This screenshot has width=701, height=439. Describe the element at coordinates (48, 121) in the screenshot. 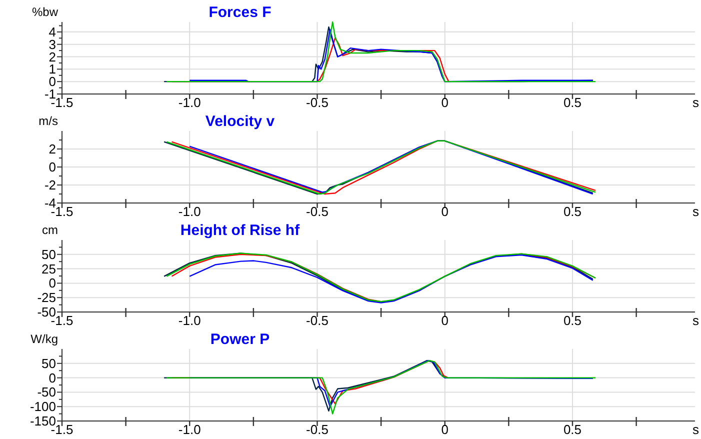

I see `y-axis-title: m/s` at that location.